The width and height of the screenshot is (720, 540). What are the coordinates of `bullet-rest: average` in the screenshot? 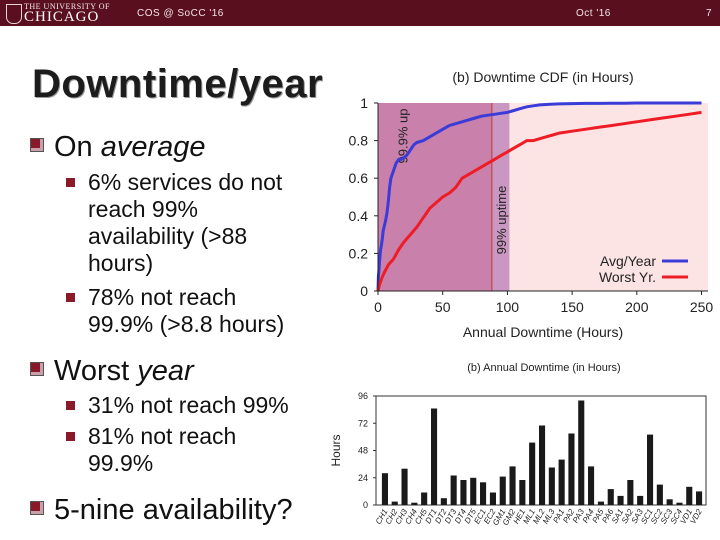 It's located at (153, 147).